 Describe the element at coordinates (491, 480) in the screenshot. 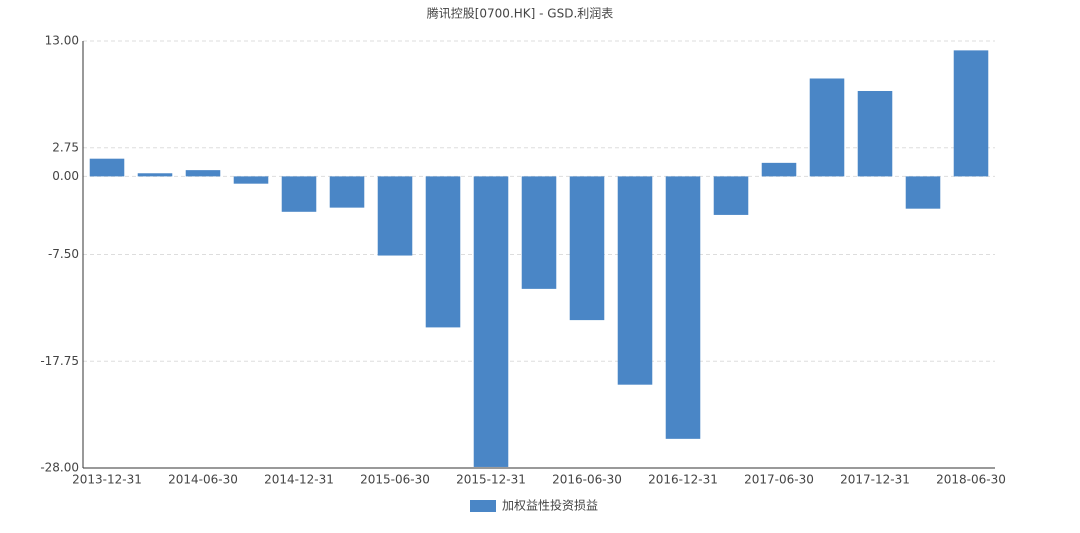

I see `x-tick-label: 2015-12-31` at that location.